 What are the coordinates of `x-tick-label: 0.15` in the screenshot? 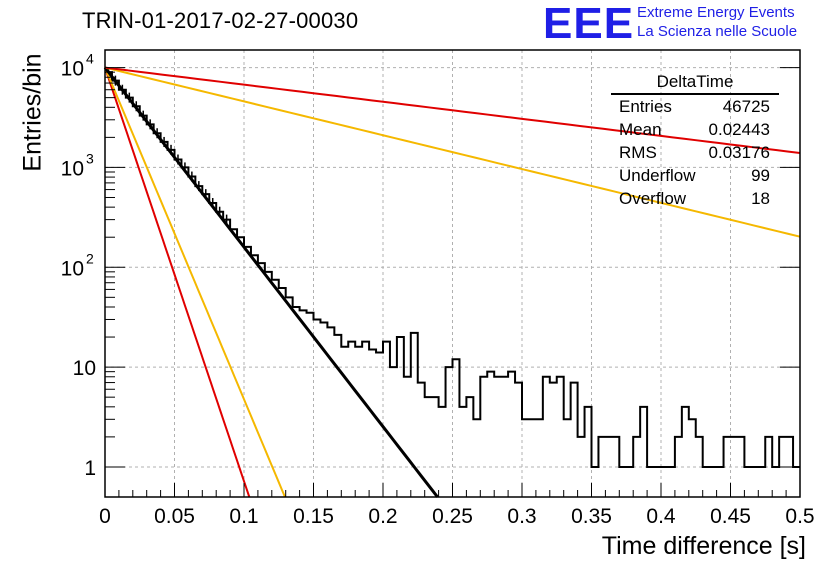 It's located at (313, 516).